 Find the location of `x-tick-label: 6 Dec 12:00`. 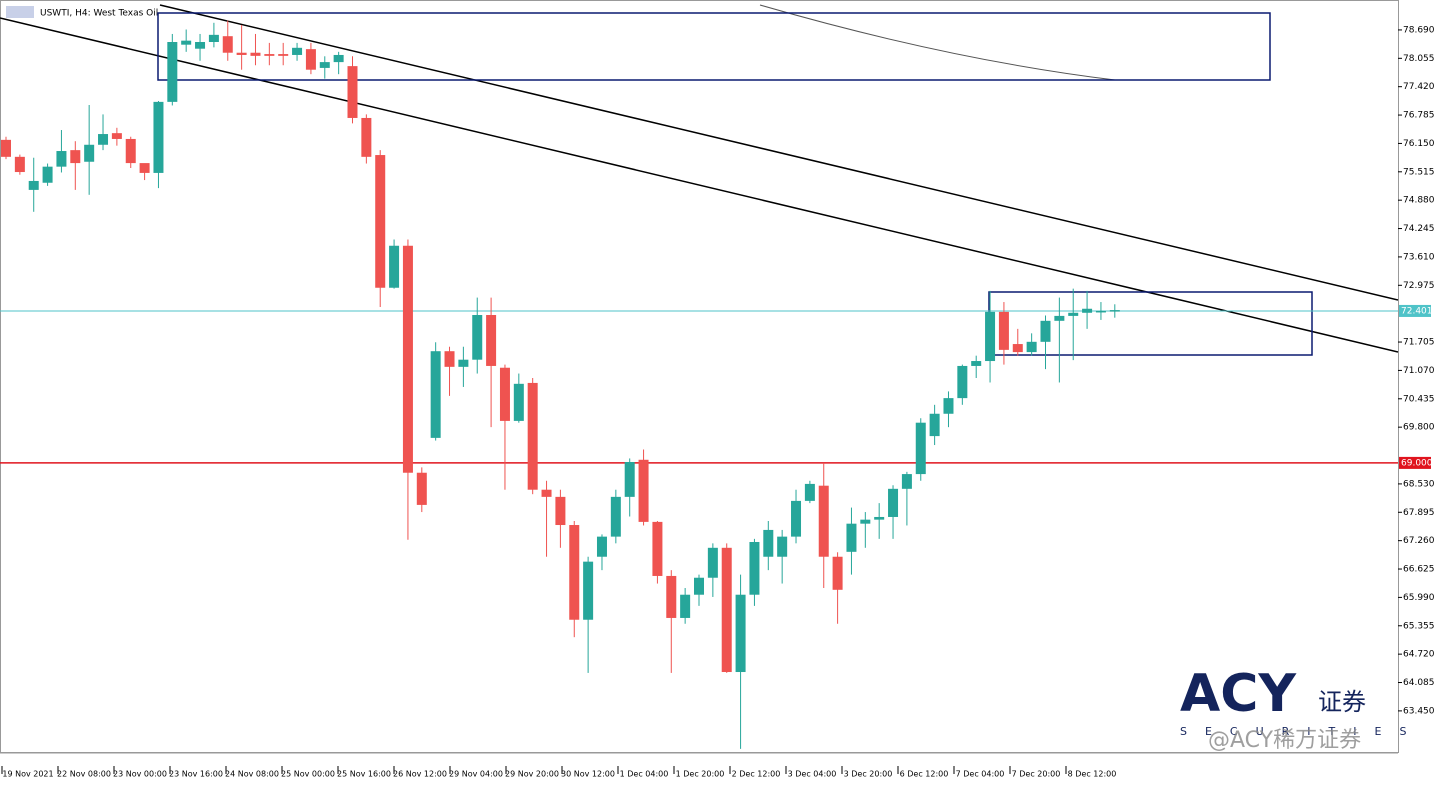

x-tick-label: 6 Dec 12:00 is located at coordinates (924, 774).